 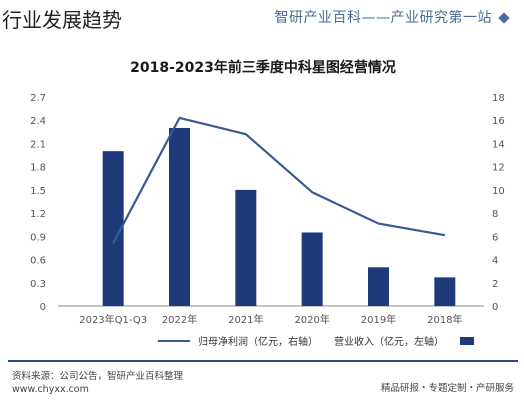 What do you see at coordinates (38, 144) in the screenshot?
I see `left-tick-label: 2.1` at bounding box center [38, 144].